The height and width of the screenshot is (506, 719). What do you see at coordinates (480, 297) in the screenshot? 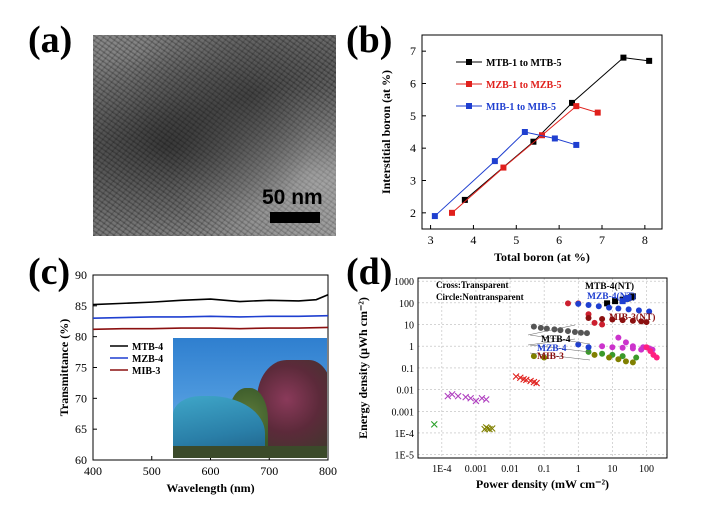
I see `note-nontransparent: Circle:Nontransparent` at bounding box center [480, 297].